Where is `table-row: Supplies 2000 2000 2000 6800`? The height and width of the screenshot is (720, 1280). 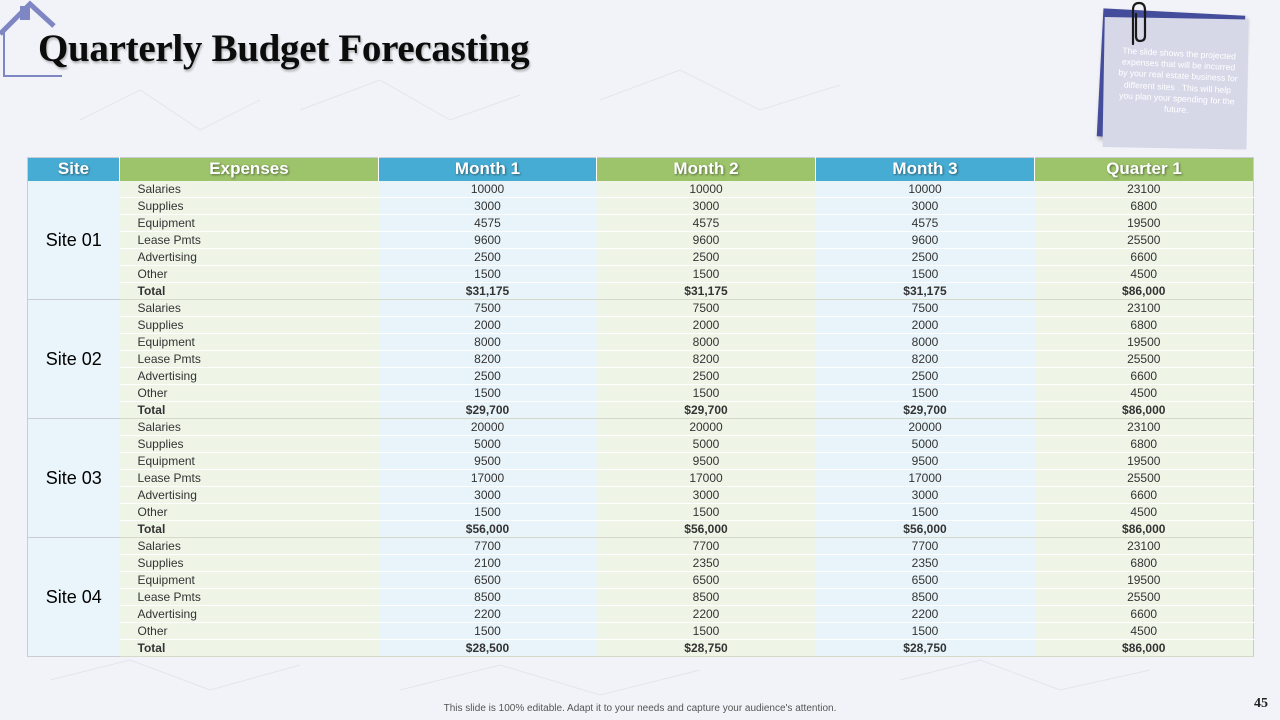 table-row: Supplies 2000 2000 2000 6800 is located at coordinates (641, 325).